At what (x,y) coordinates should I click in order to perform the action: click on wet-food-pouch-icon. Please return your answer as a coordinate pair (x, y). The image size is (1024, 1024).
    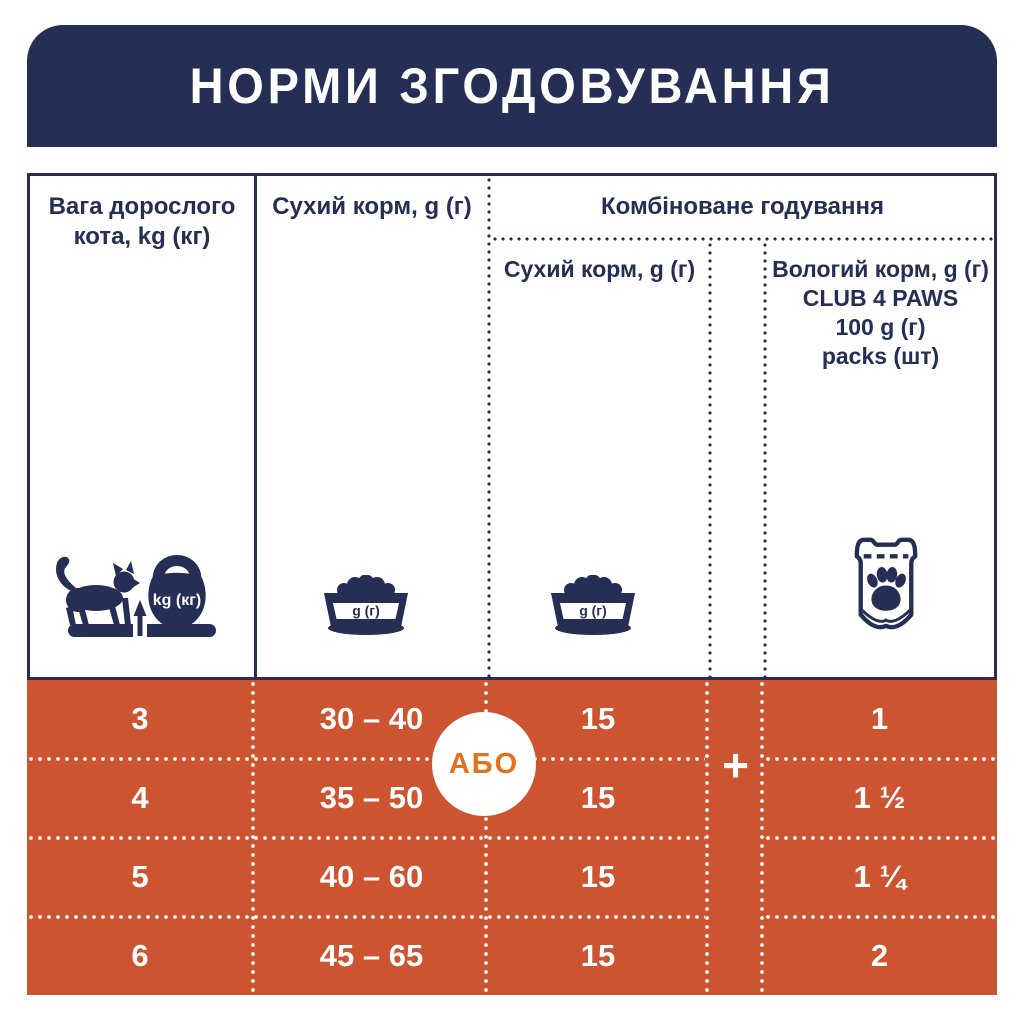
    Looking at the image, I should click on (886, 583).